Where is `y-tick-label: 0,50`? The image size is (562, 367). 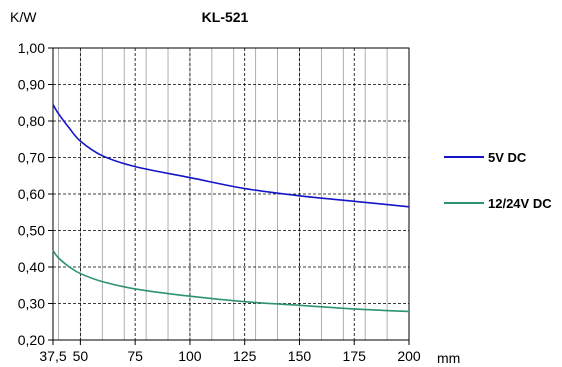 y-tick-label: 0,50 is located at coordinates (31, 231).